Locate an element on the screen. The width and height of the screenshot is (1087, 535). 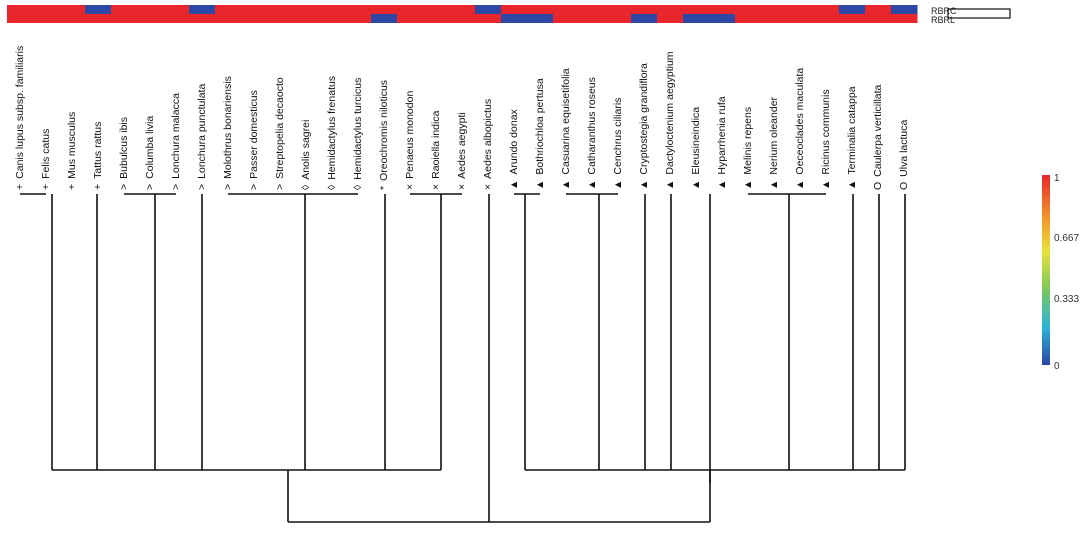
leaf-name: Ricinus communis is located at coordinates (826, 131).